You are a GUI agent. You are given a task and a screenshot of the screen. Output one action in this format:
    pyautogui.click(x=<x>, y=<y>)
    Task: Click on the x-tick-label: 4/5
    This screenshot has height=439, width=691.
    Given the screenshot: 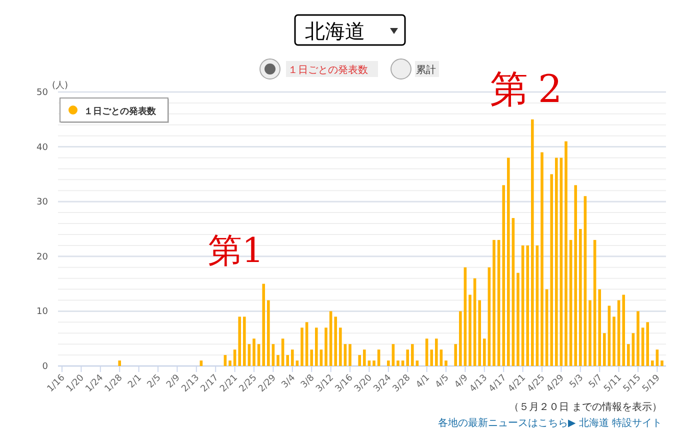 What is the action you would take?
    pyautogui.click(x=443, y=381)
    